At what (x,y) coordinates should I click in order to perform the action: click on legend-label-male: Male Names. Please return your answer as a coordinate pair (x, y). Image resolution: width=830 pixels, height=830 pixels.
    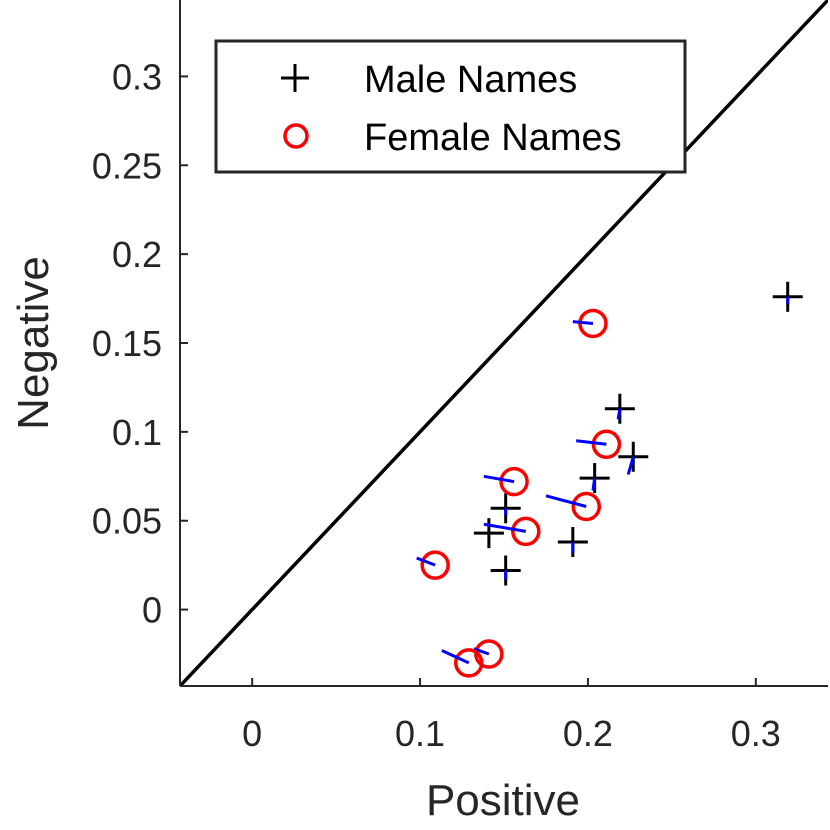
    Looking at the image, I should click on (470, 80).